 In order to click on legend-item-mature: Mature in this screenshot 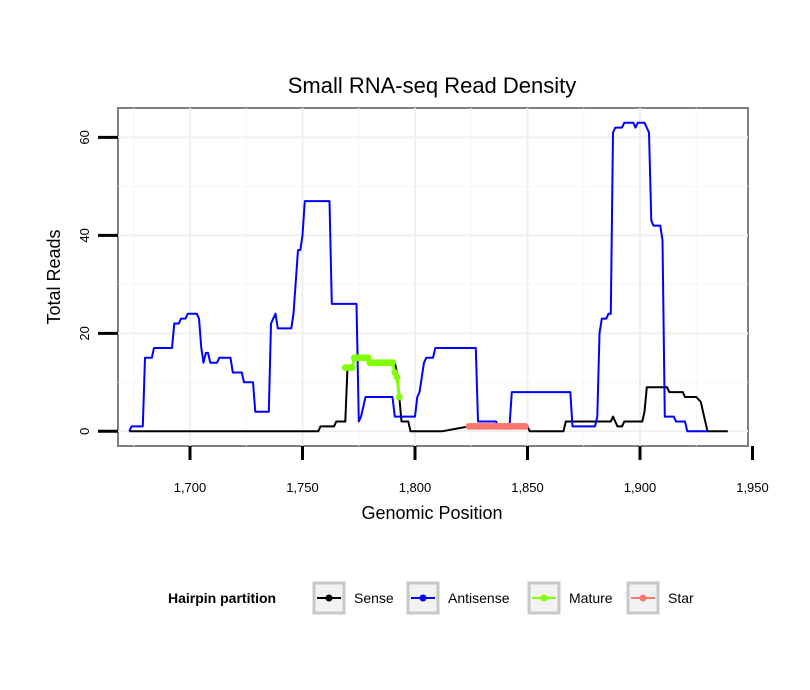, I will do `click(570, 598)`.